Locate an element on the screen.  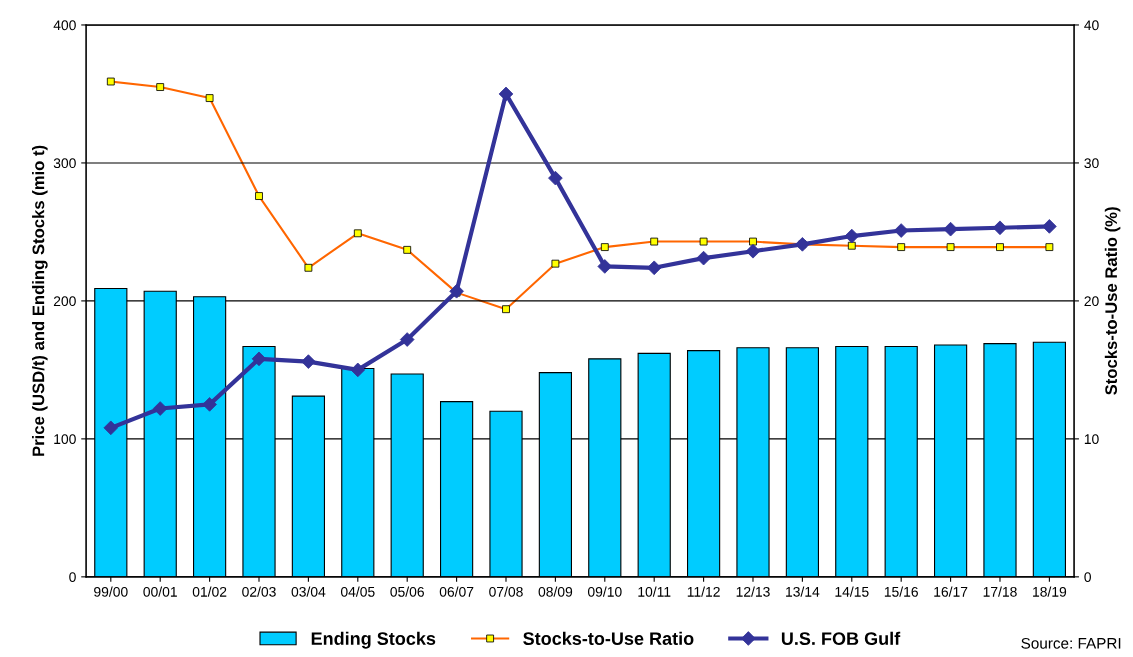
x-tick-label: 15/16 is located at coordinates (901, 591).